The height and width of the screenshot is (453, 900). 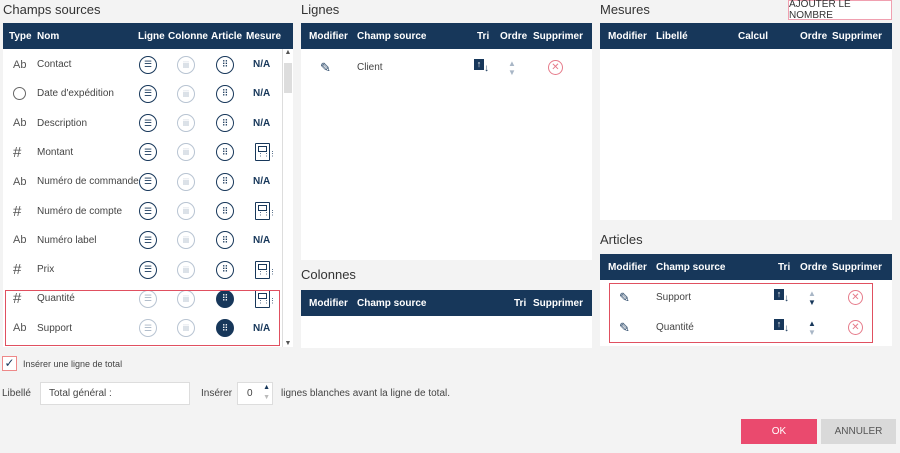 I want to click on field-name: Support, so click(x=55, y=328).